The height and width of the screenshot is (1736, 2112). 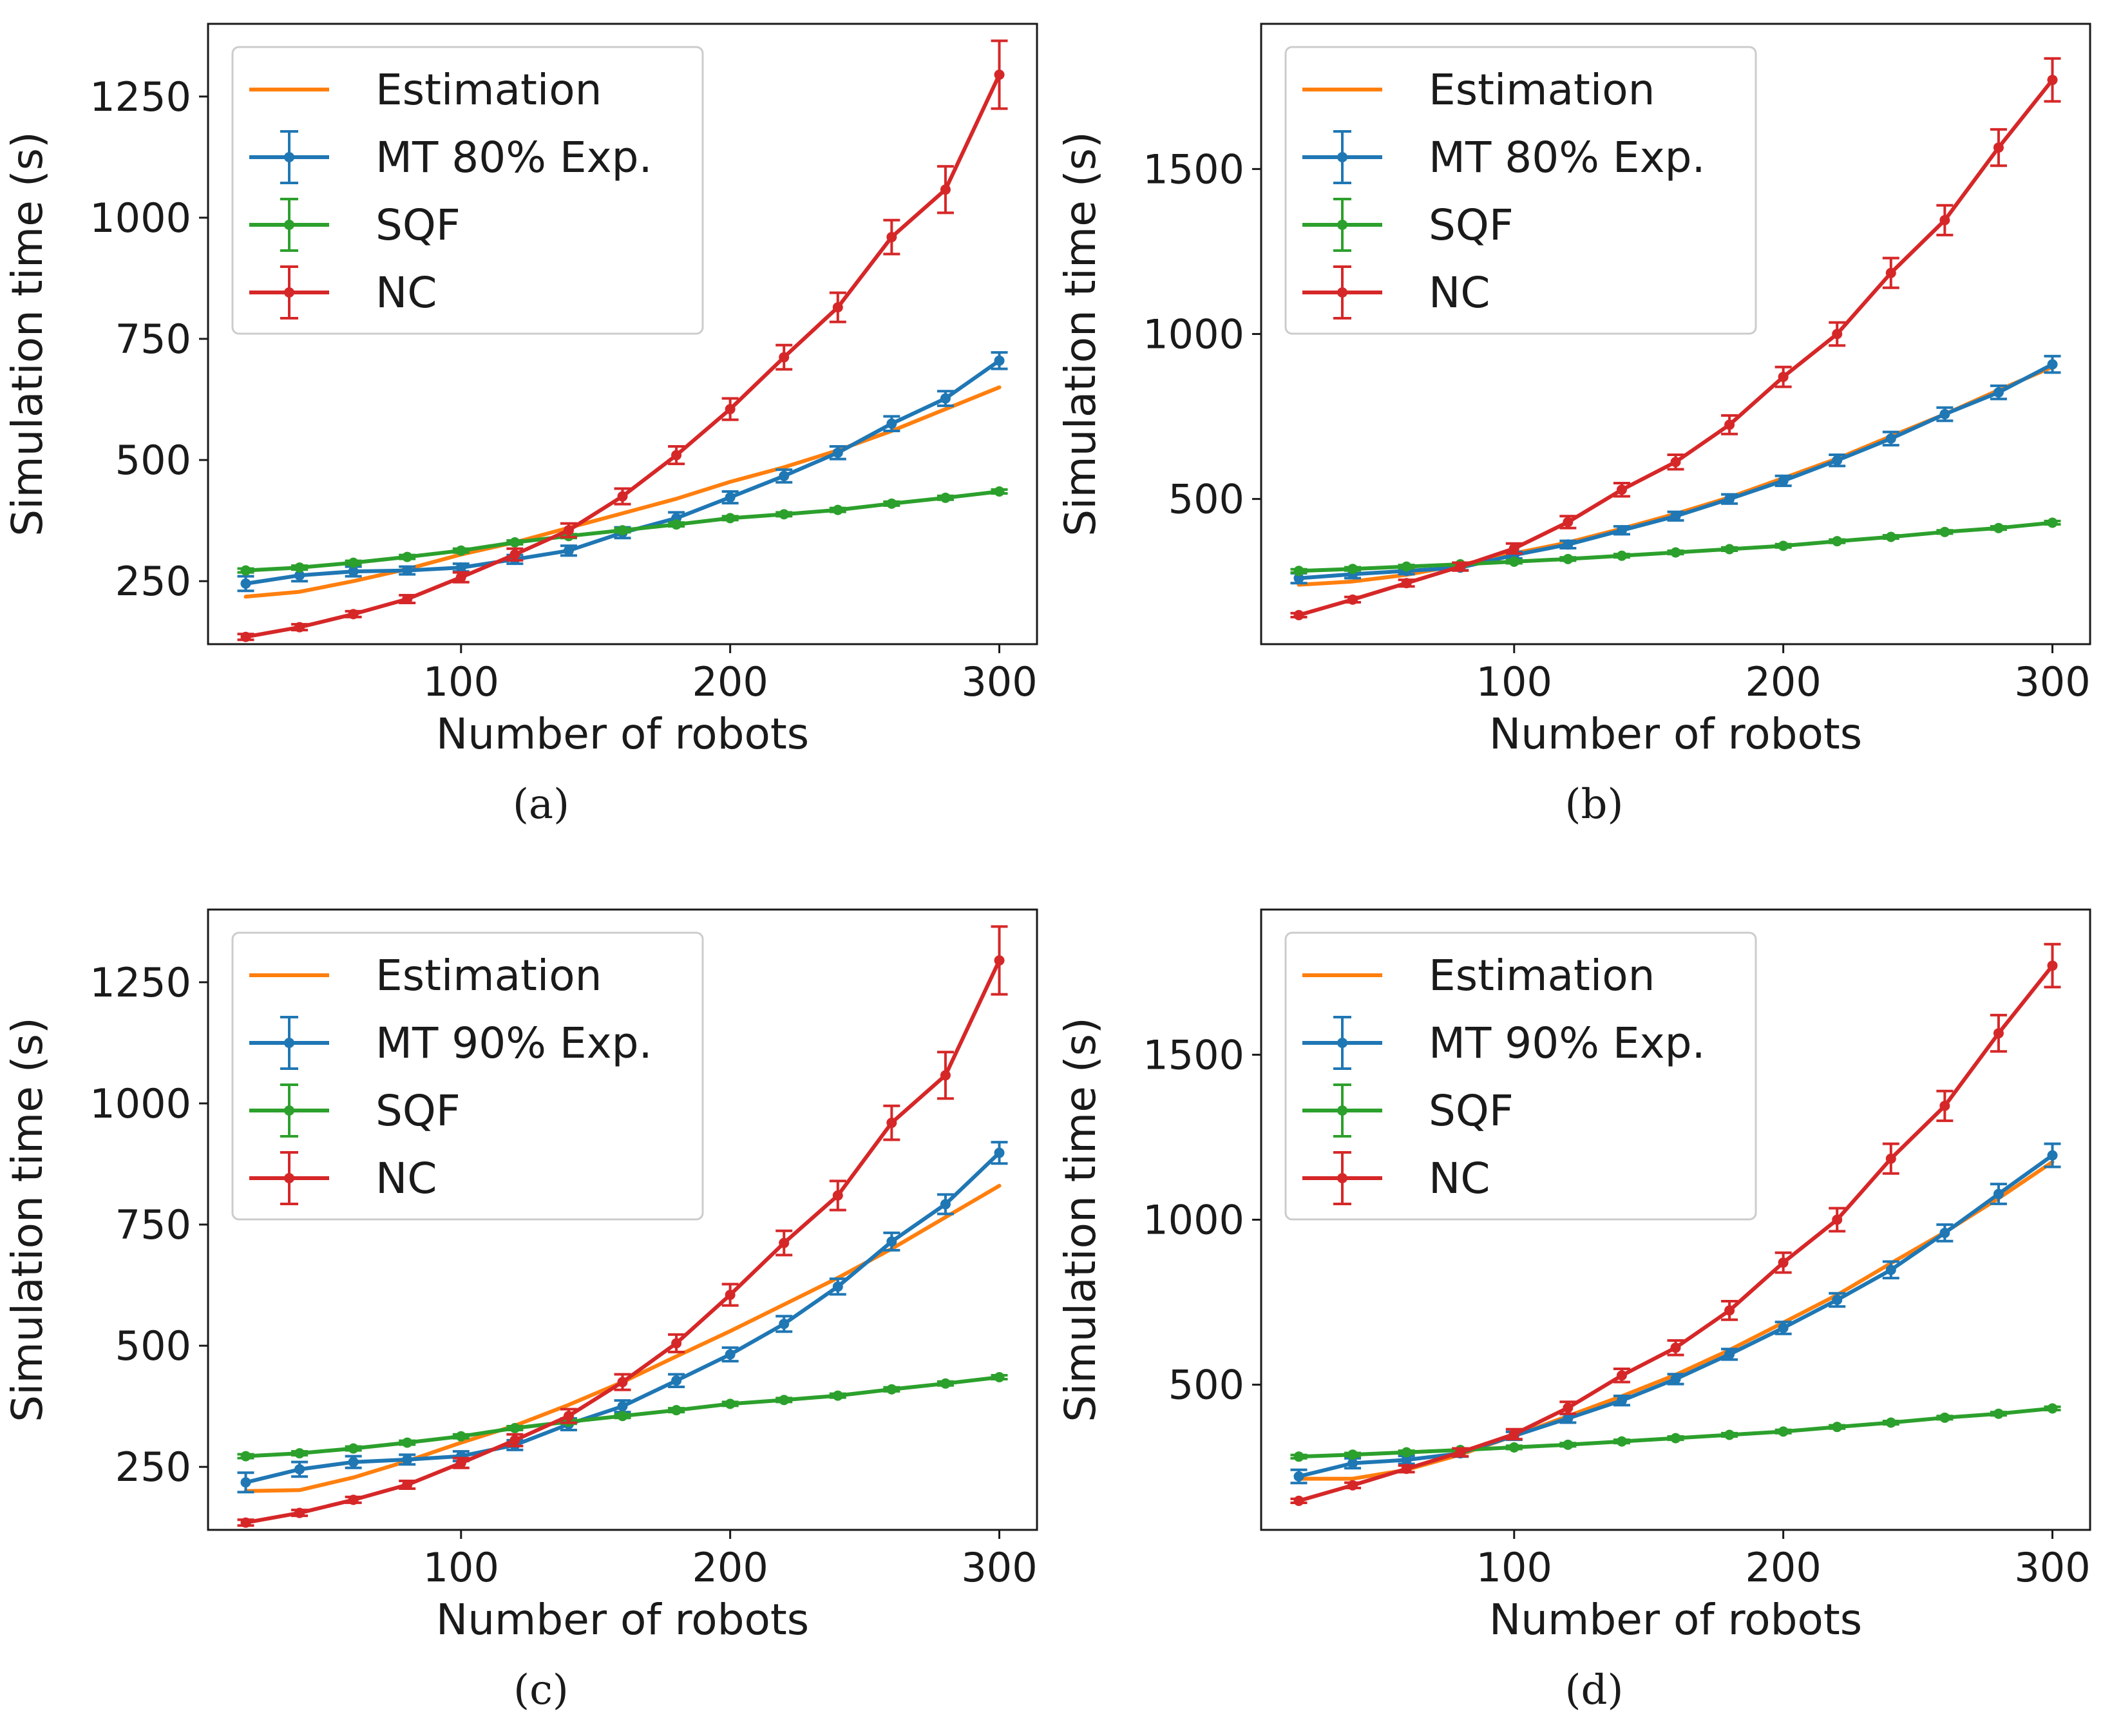 What do you see at coordinates (1676, 1224) in the screenshot?
I see `series-nc` at bounding box center [1676, 1224].